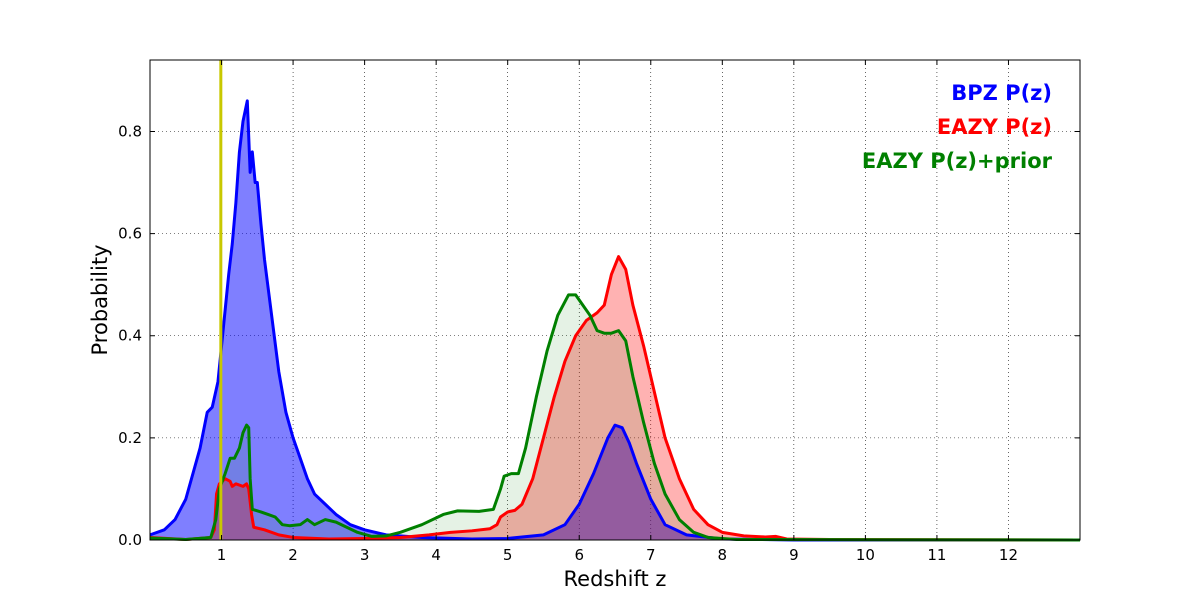 This screenshot has width=1200, height=600. I want to click on legend-entry: EAZY P(z)+prior, so click(957, 161).